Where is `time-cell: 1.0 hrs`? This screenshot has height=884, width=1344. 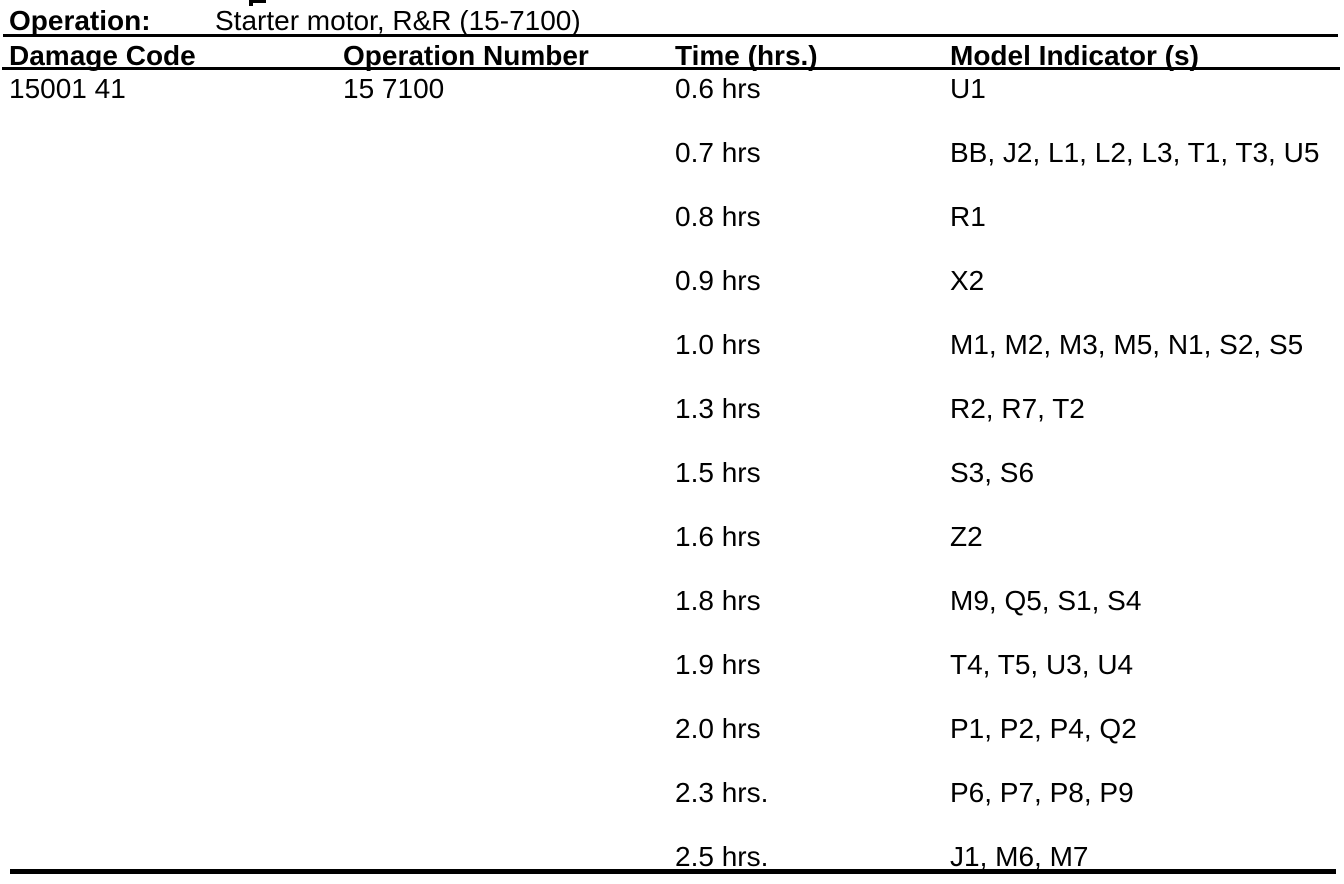 time-cell: 1.0 hrs is located at coordinates (718, 344).